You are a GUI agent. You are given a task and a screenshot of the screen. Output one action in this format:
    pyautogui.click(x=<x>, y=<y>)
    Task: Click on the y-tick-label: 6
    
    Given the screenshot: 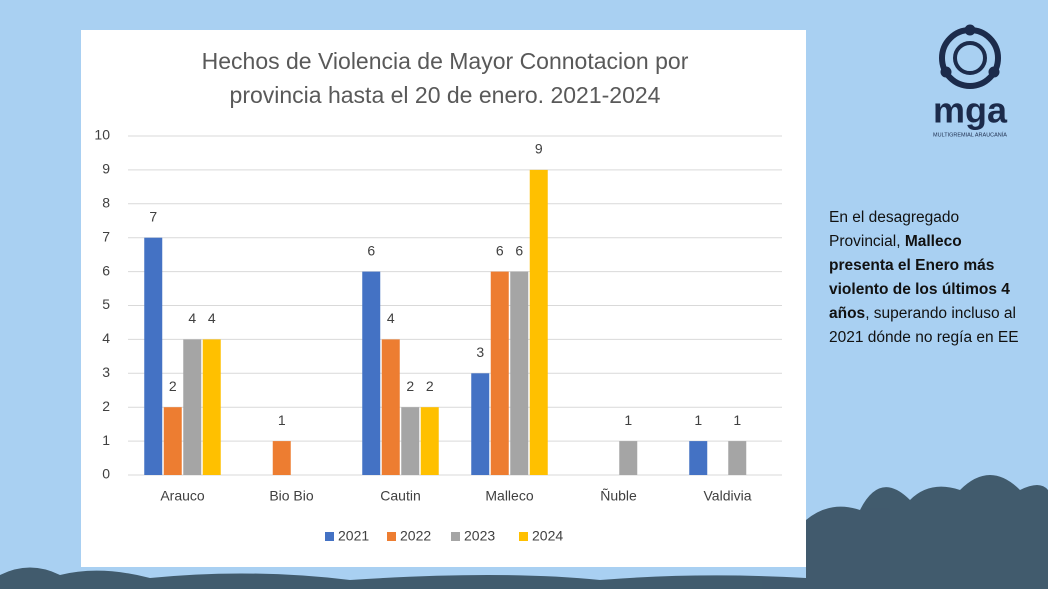 What is the action you would take?
    pyautogui.click(x=106, y=270)
    